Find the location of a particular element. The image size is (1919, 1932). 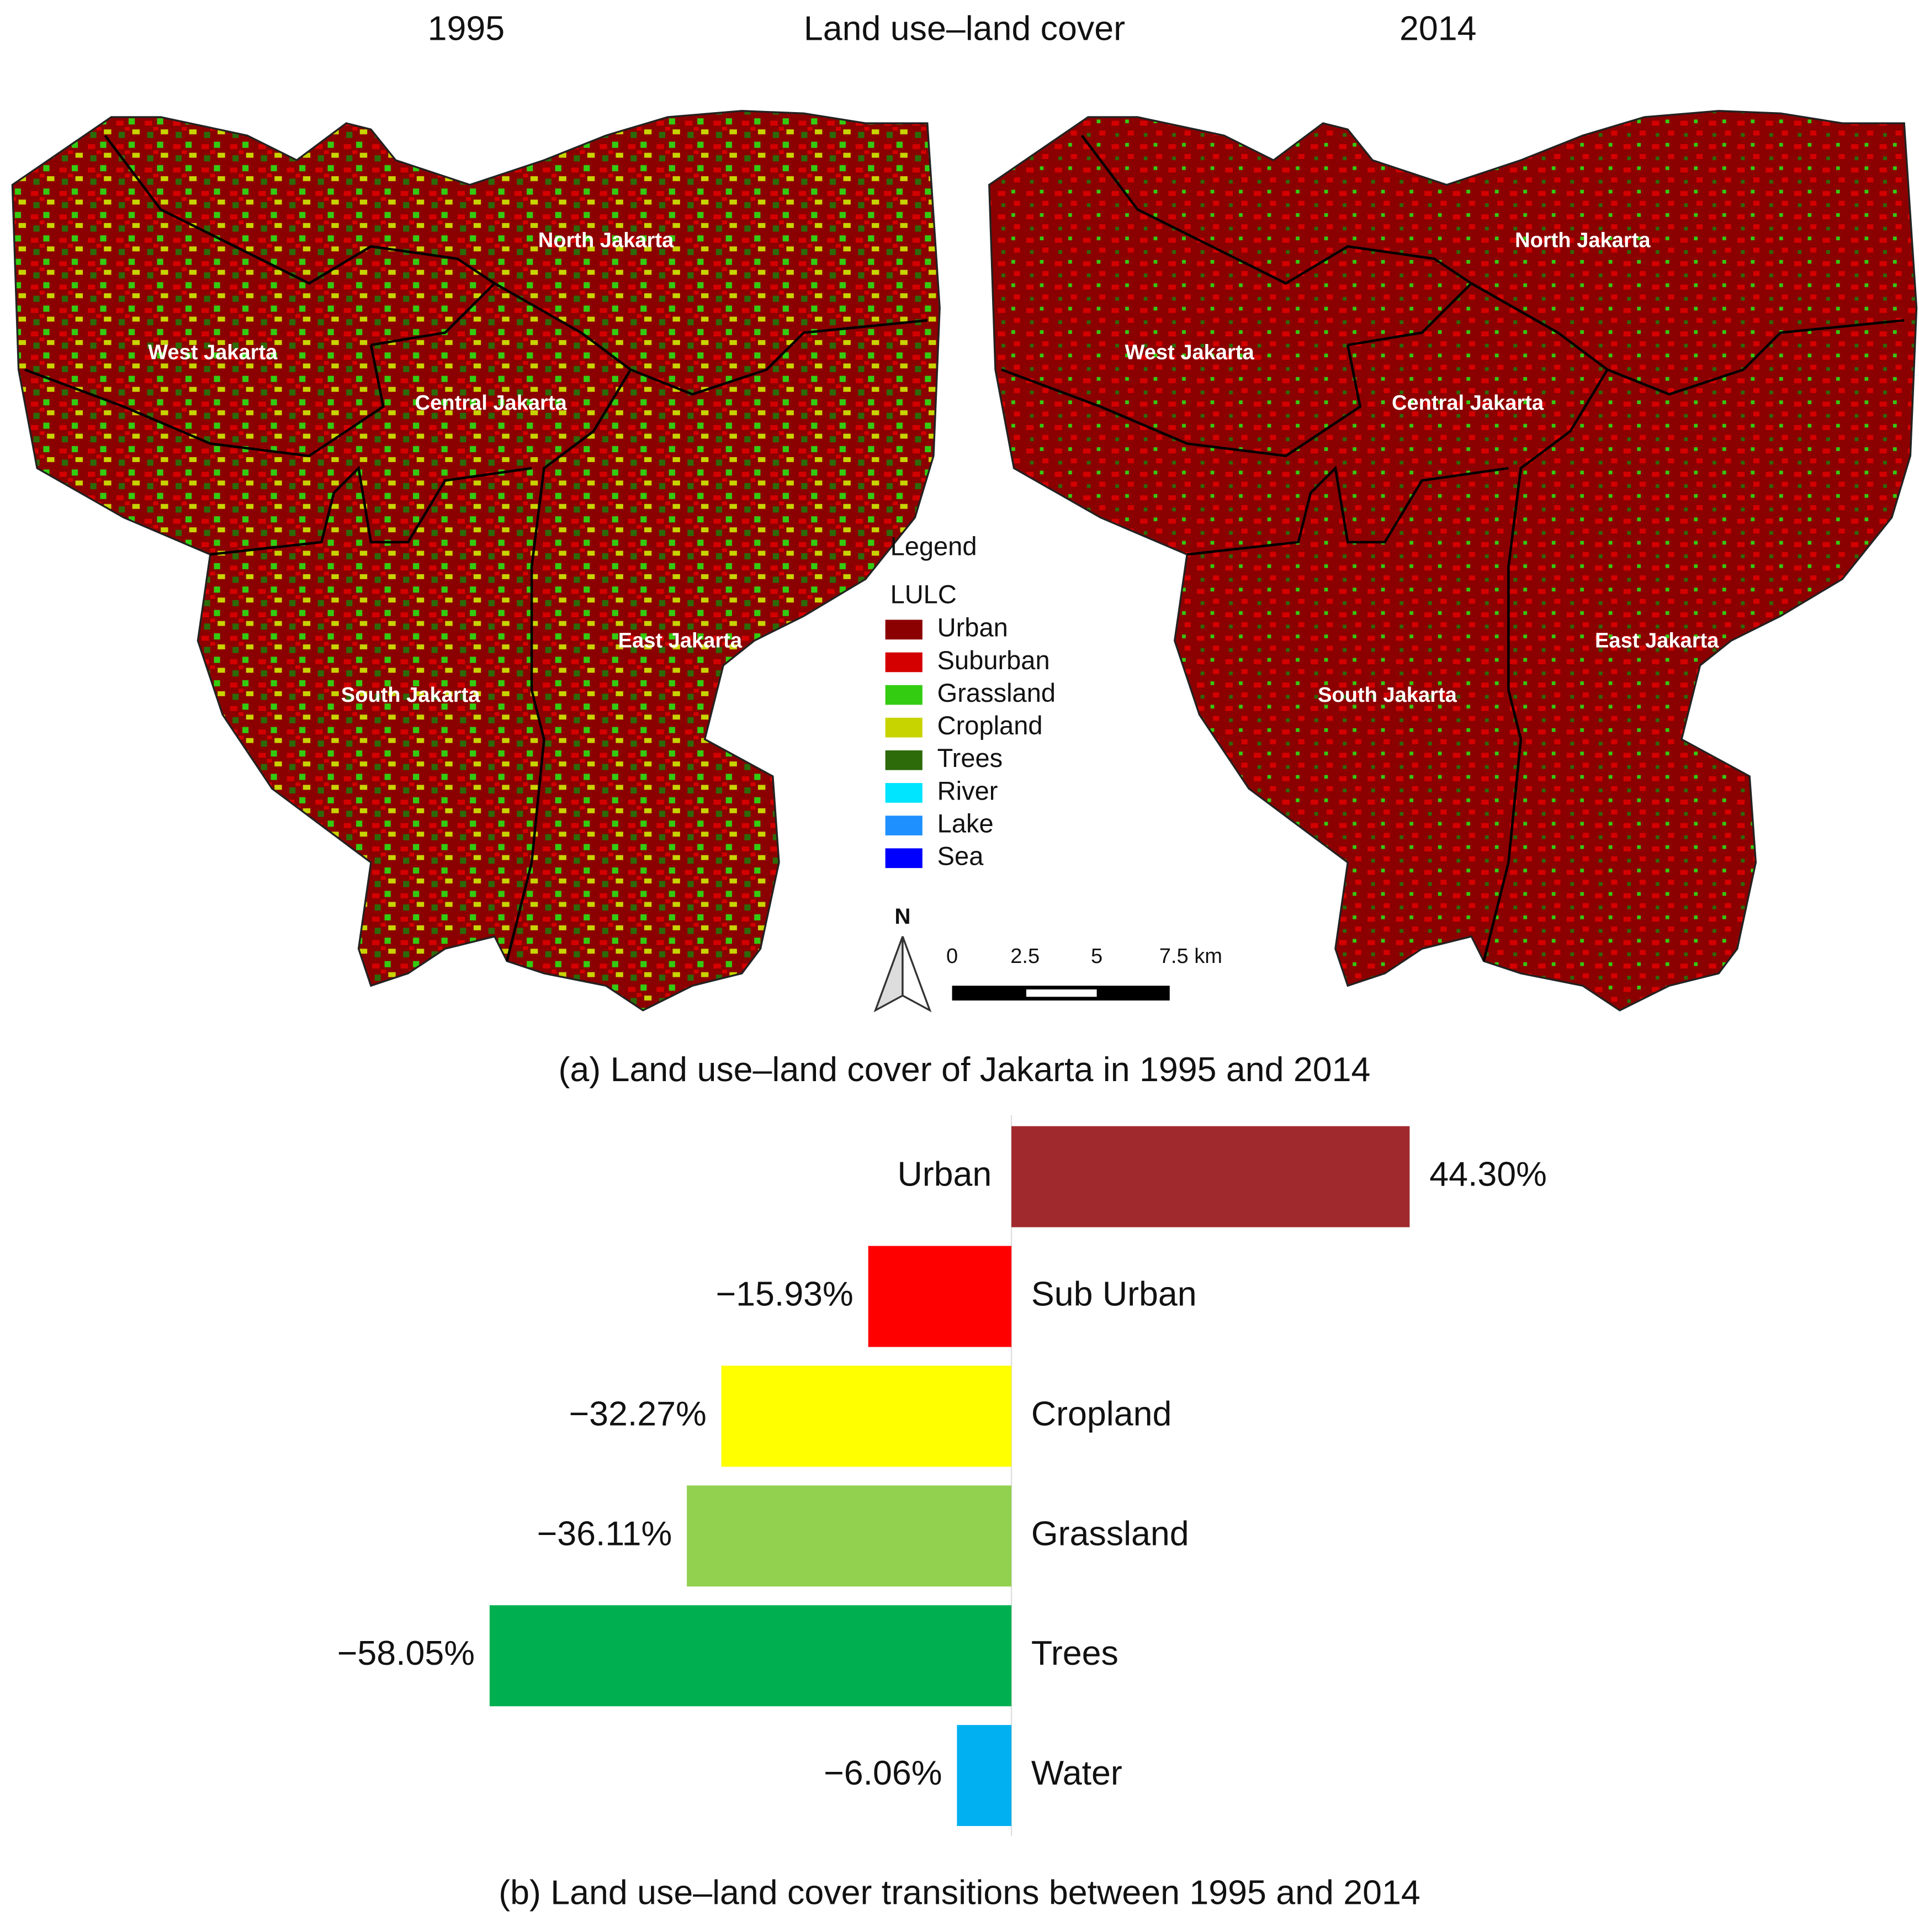

scale-label: 7.5 km is located at coordinates (1190, 956).